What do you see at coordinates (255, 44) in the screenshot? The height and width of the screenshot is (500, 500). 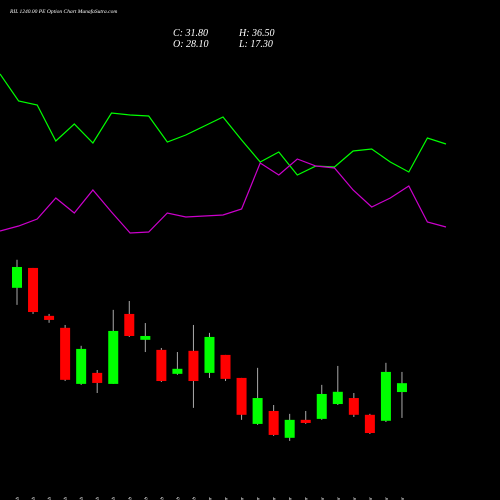 I see `low-label: L: 17.30` at bounding box center [255, 44].